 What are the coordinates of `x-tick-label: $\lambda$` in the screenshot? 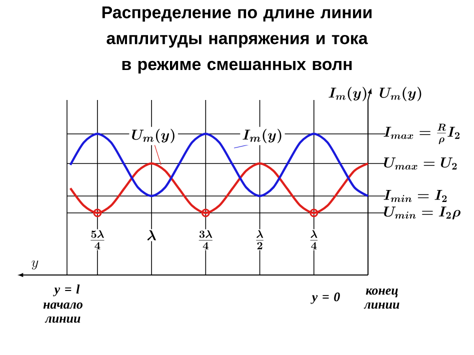 It's located at (151, 235).